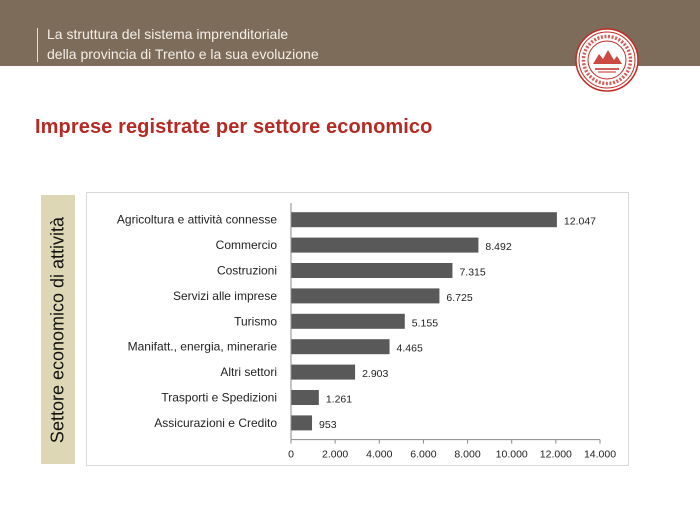 The width and height of the screenshot is (700, 525). What do you see at coordinates (600, 455) in the screenshot?
I see `x-tick-label: 14.000` at bounding box center [600, 455].